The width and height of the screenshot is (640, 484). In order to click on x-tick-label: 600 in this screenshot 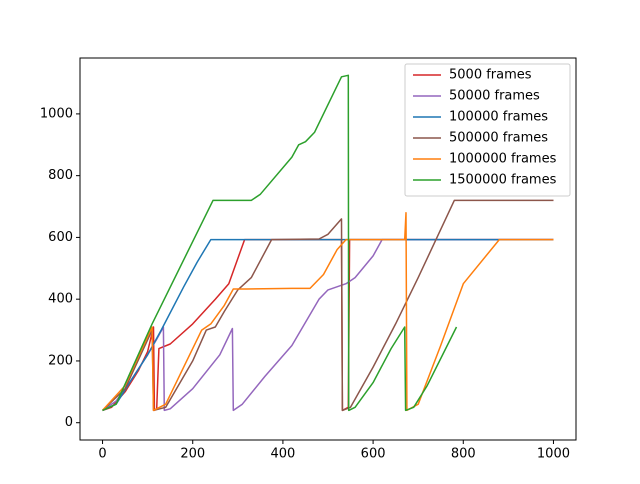, I will do `click(373, 454)`.